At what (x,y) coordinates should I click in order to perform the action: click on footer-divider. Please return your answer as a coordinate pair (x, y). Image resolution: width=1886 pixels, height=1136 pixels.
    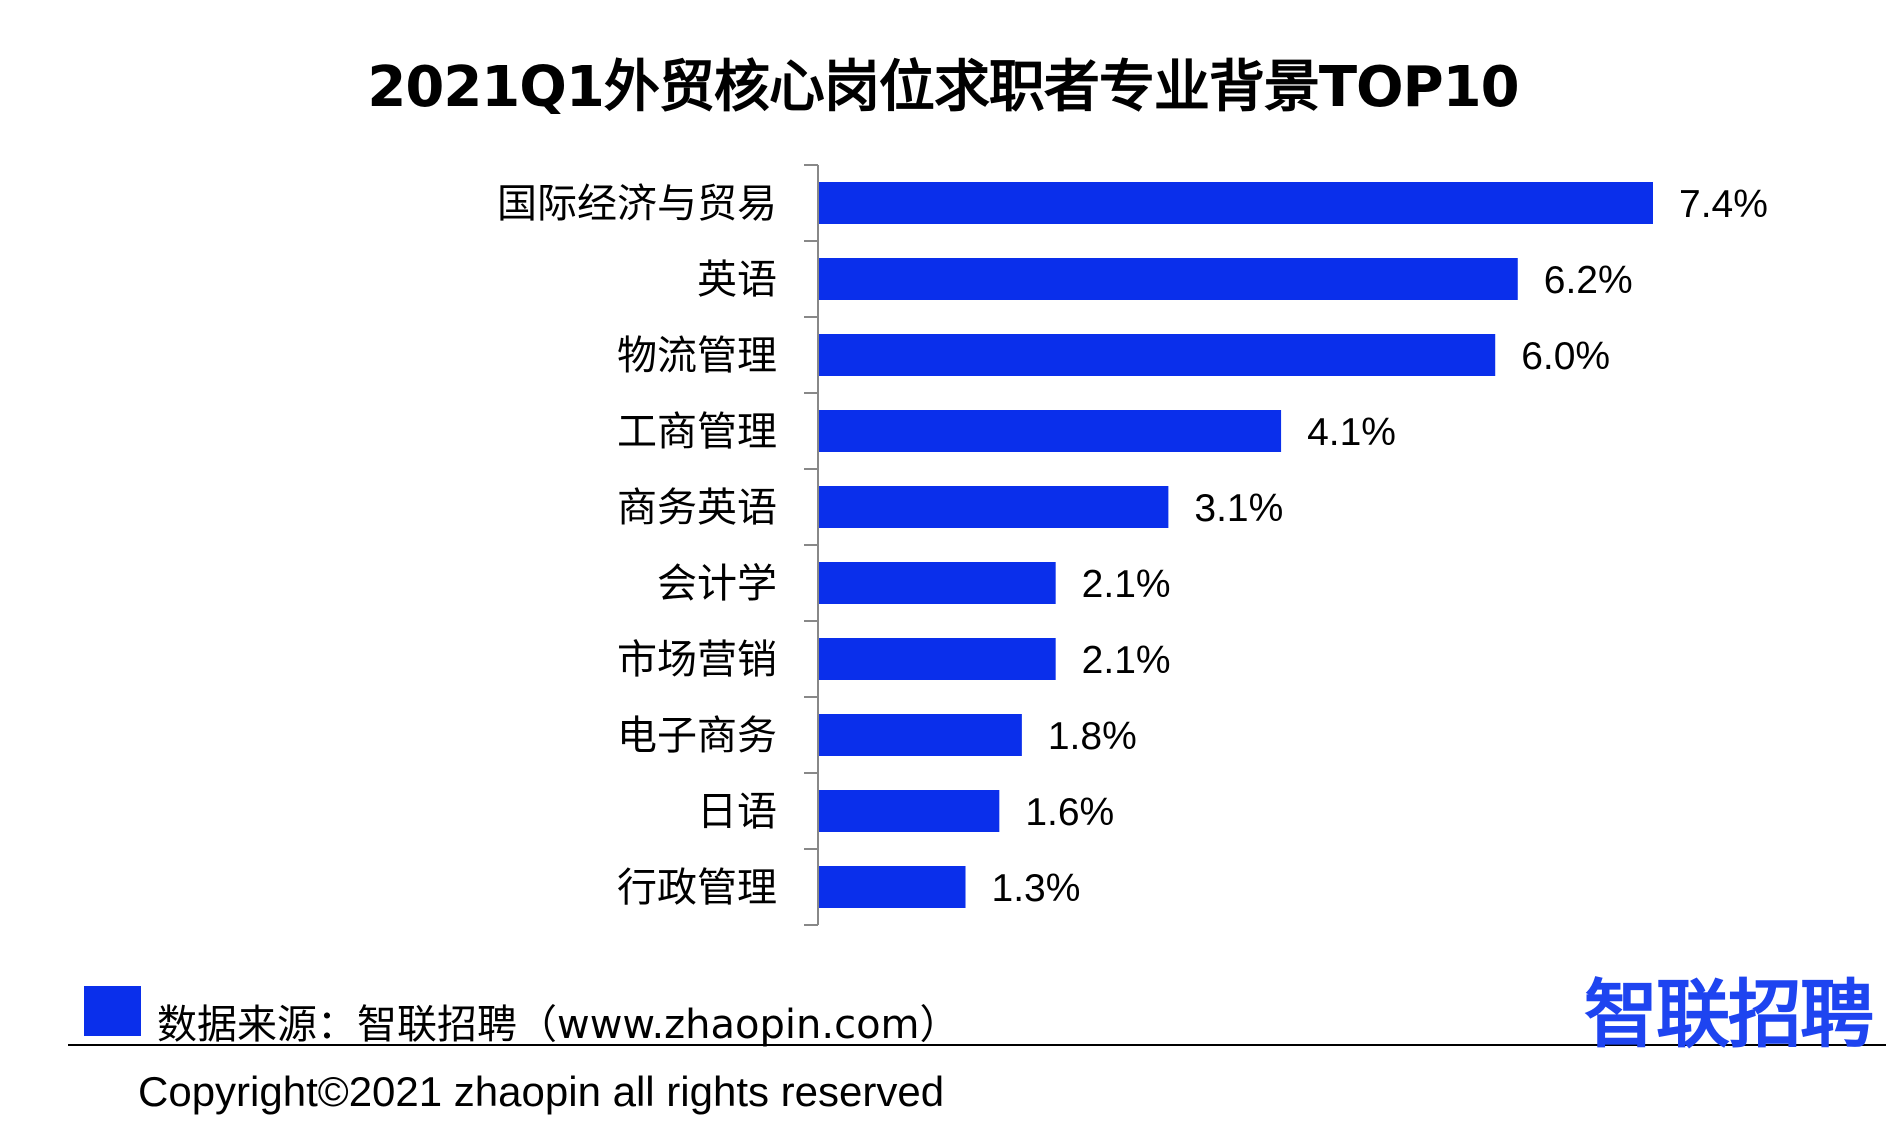
    Looking at the image, I should click on (977, 1045).